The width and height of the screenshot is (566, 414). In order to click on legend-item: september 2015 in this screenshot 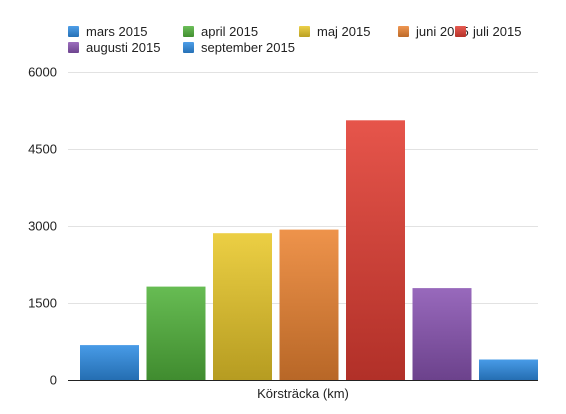, I will do `click(239, 47)`.